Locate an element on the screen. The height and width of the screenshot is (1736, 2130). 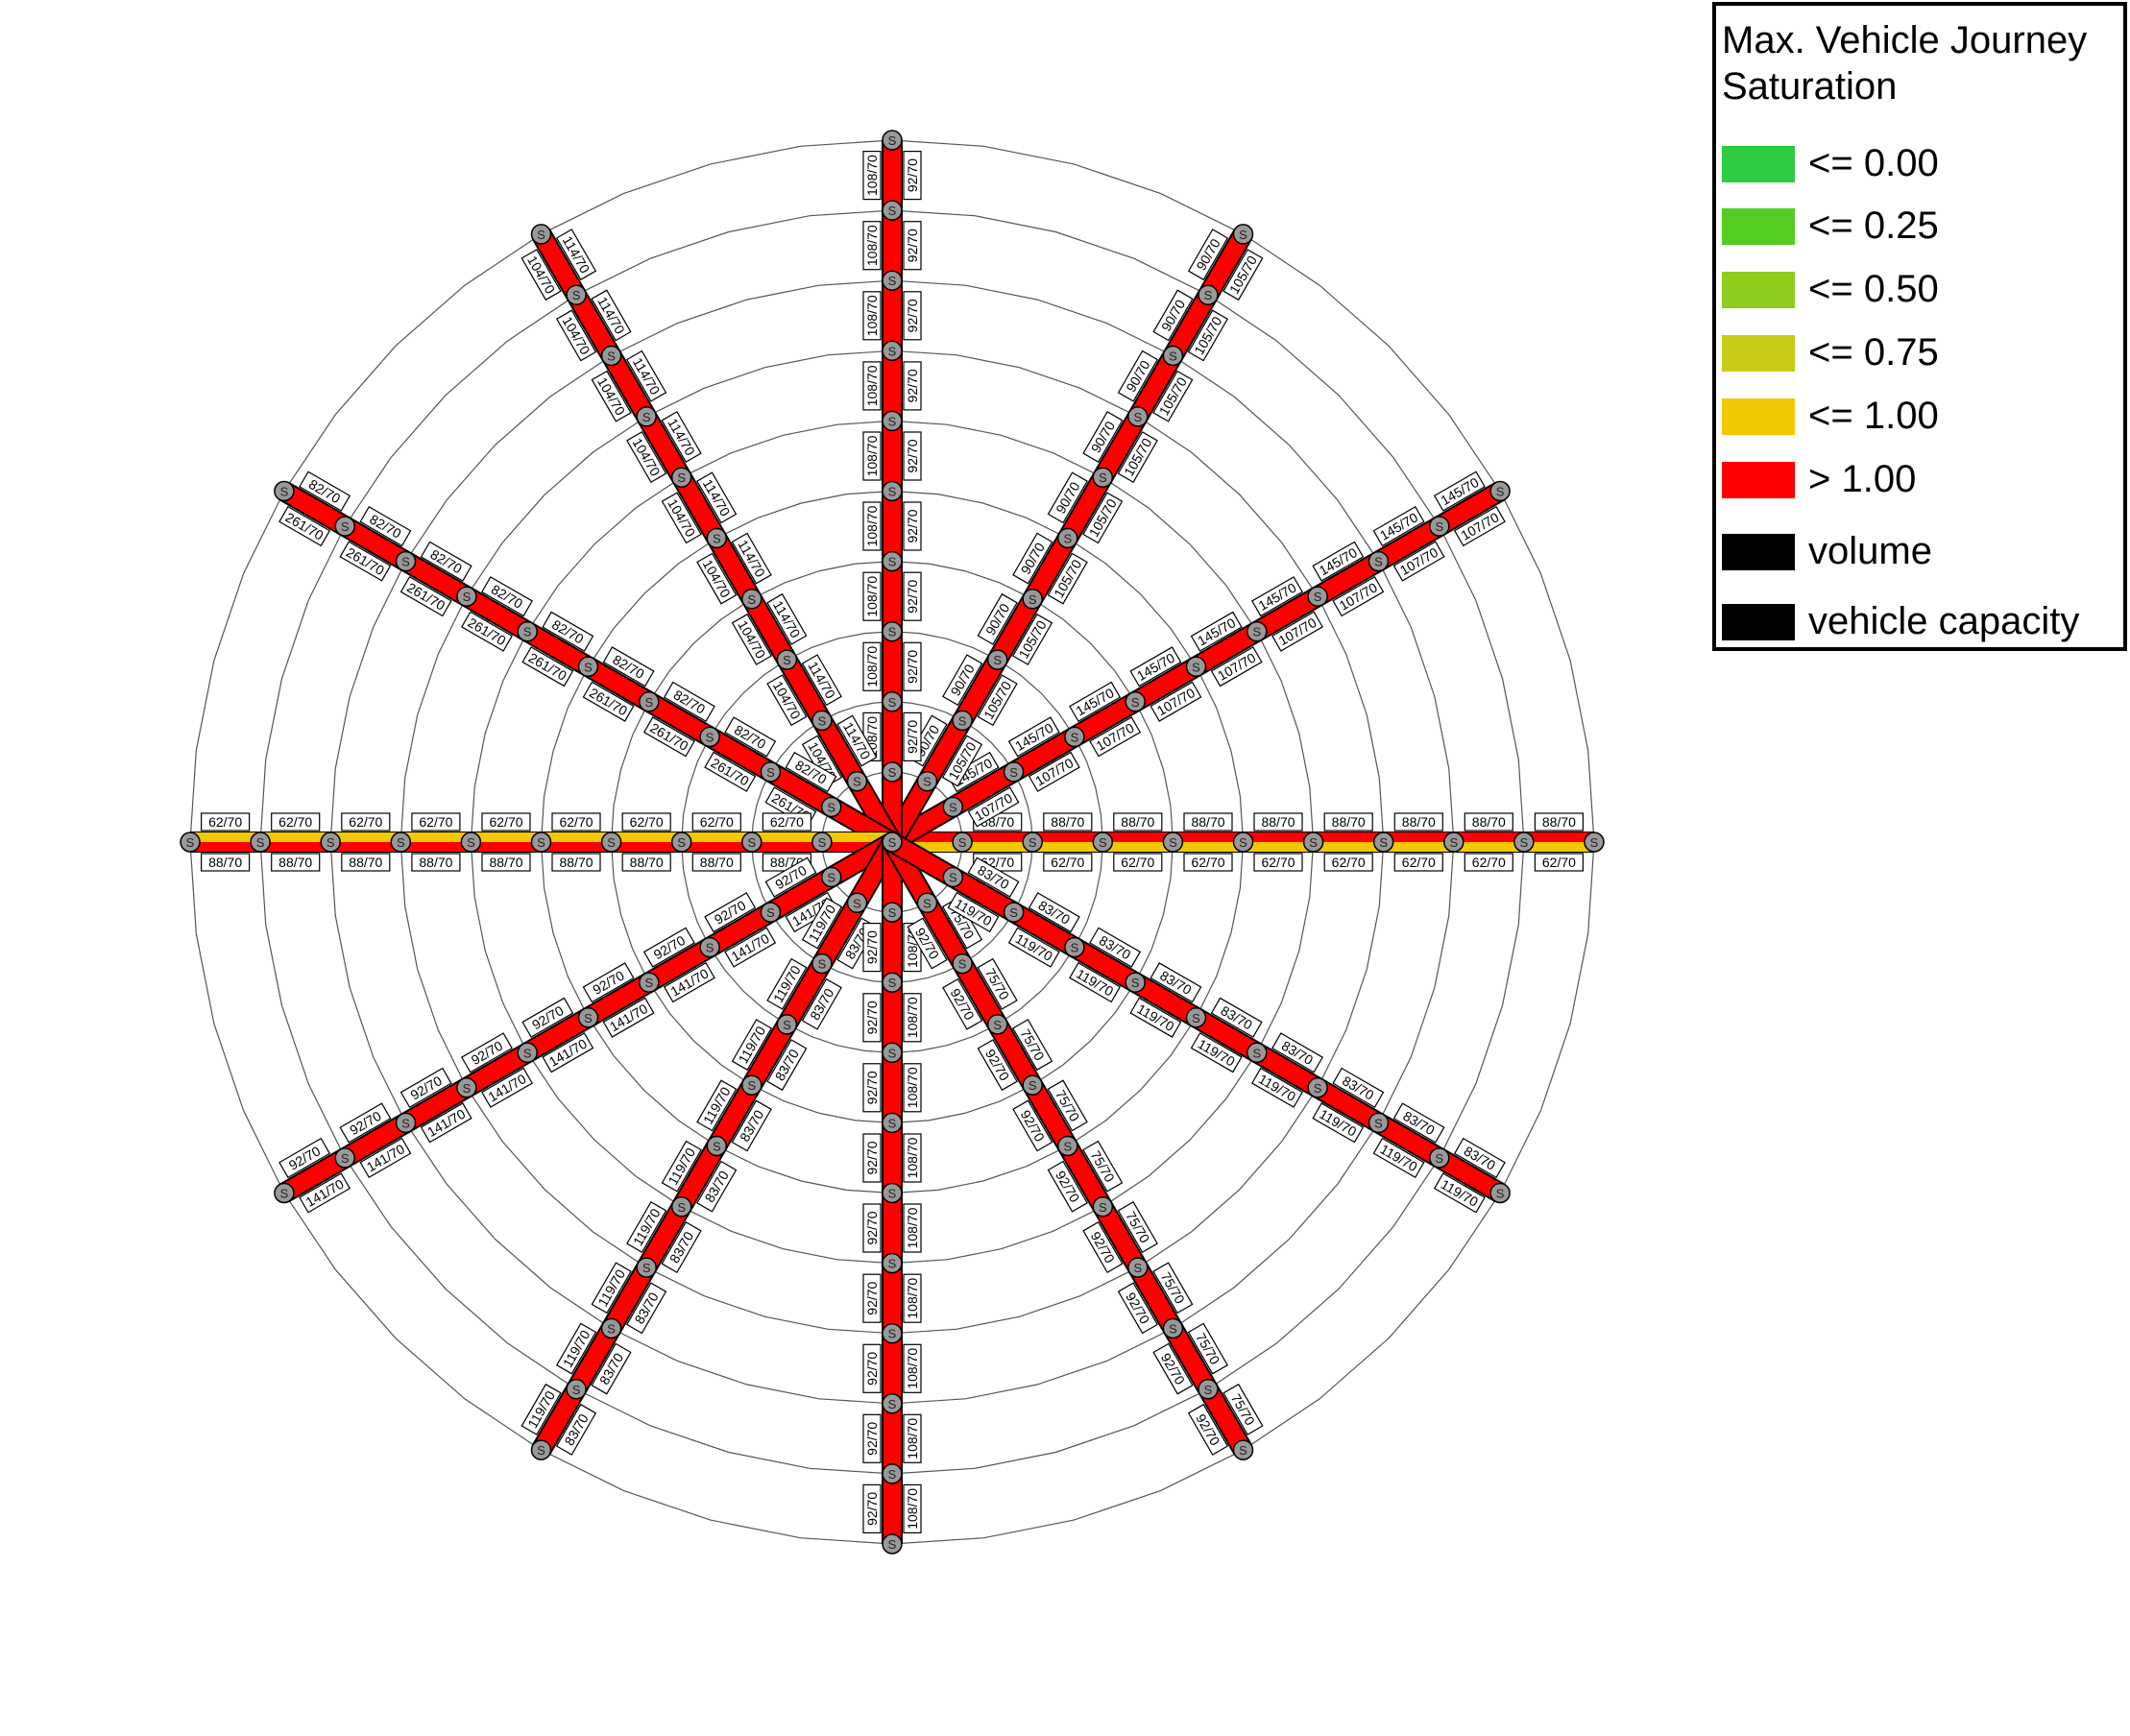
center-node is located at coordinates (892, 842).